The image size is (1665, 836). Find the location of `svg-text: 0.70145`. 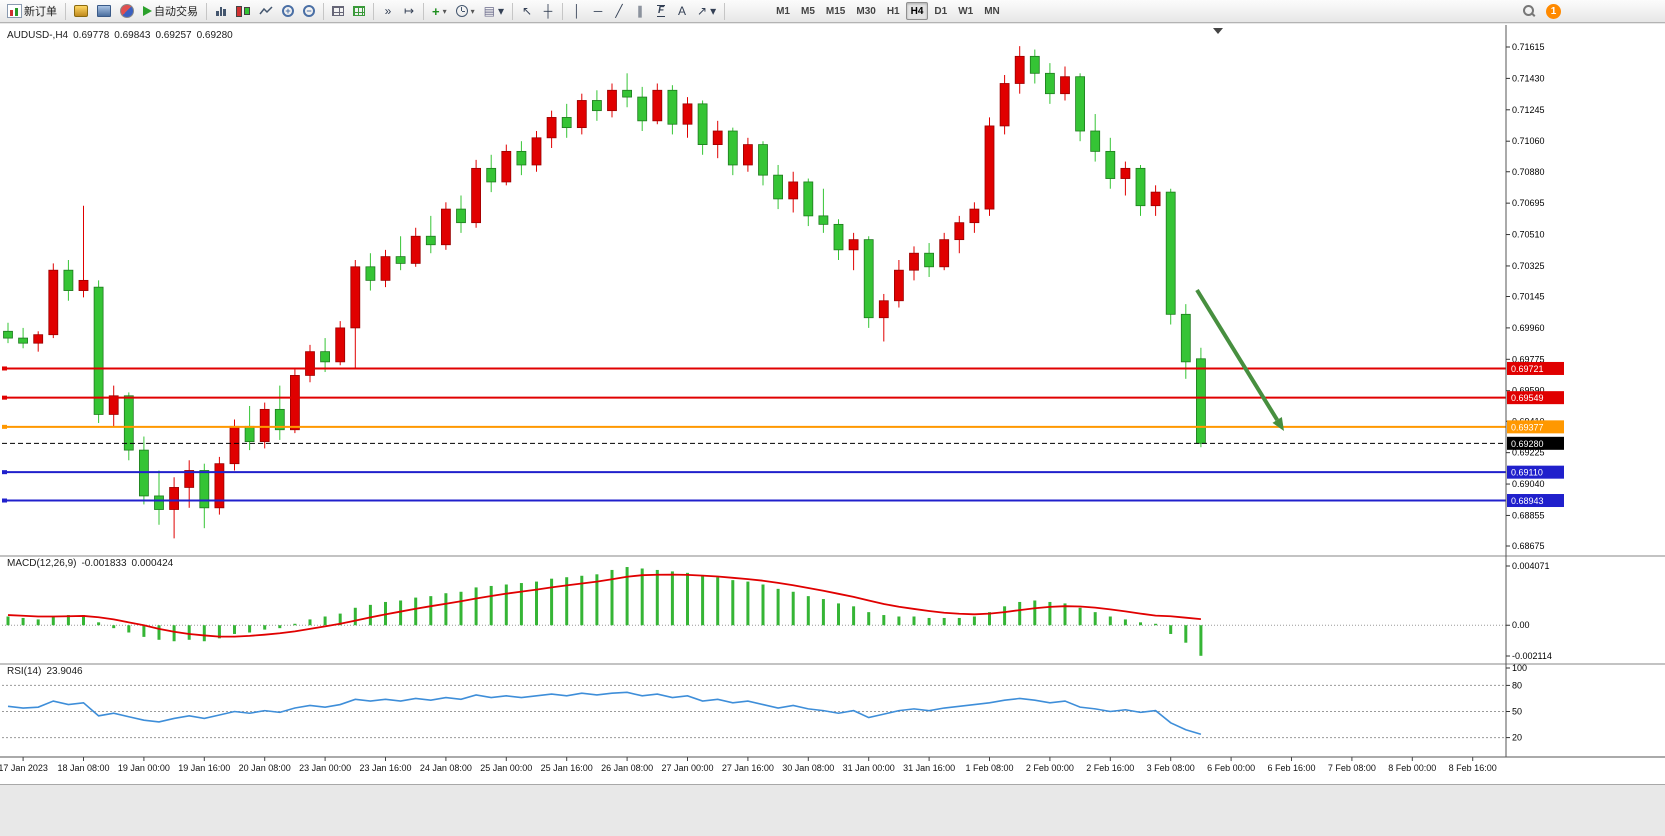

svg-text: 0.70145 is located at coordinates (1528, 297).